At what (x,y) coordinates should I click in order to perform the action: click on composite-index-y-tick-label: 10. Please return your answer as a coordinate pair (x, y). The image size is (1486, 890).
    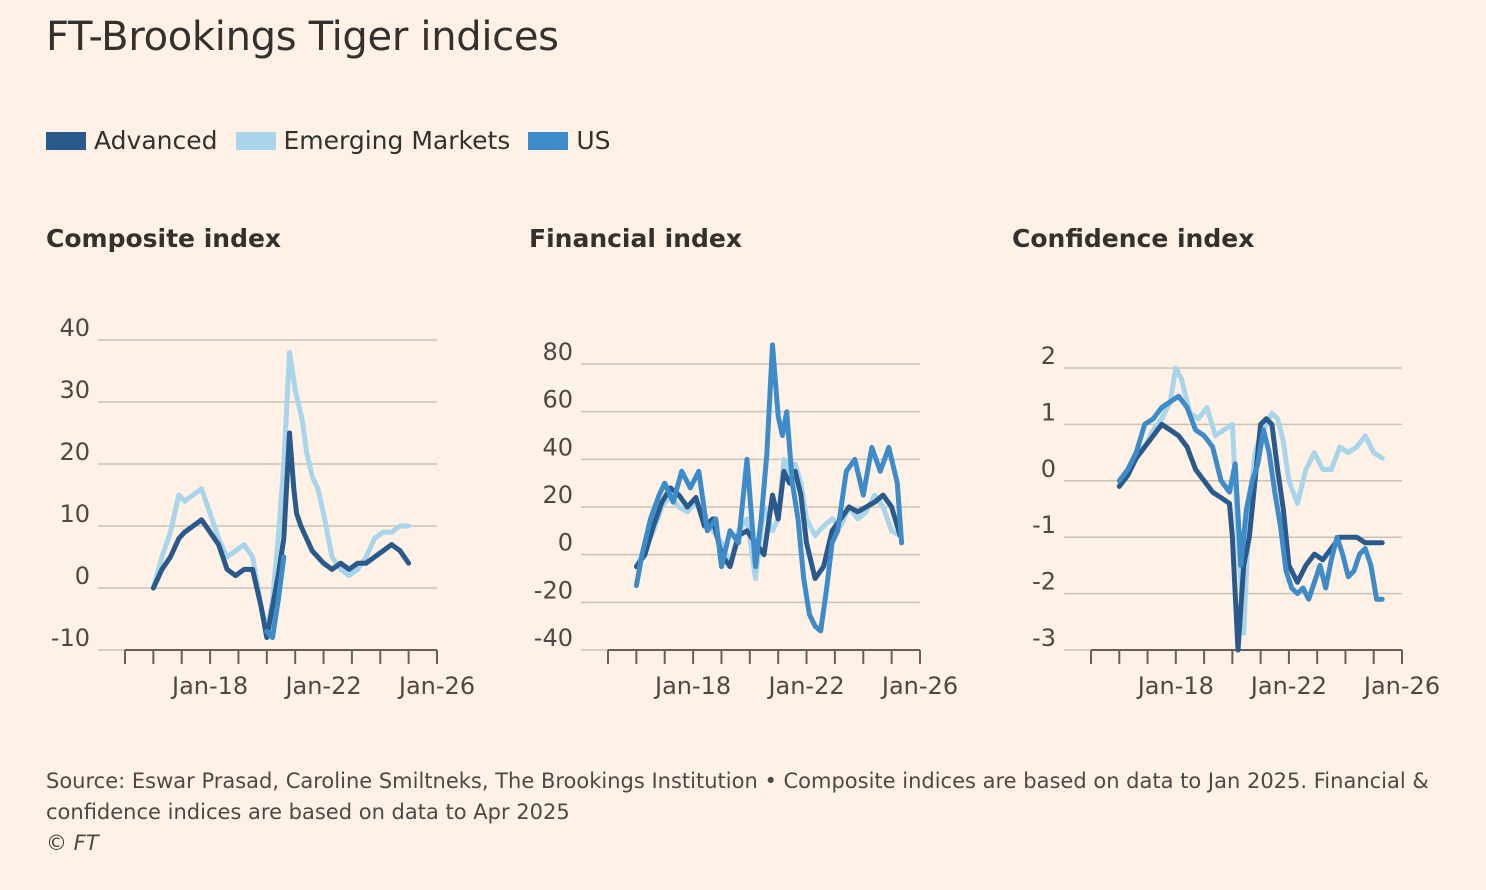
    Looking at the image, I should click on (74, 514).